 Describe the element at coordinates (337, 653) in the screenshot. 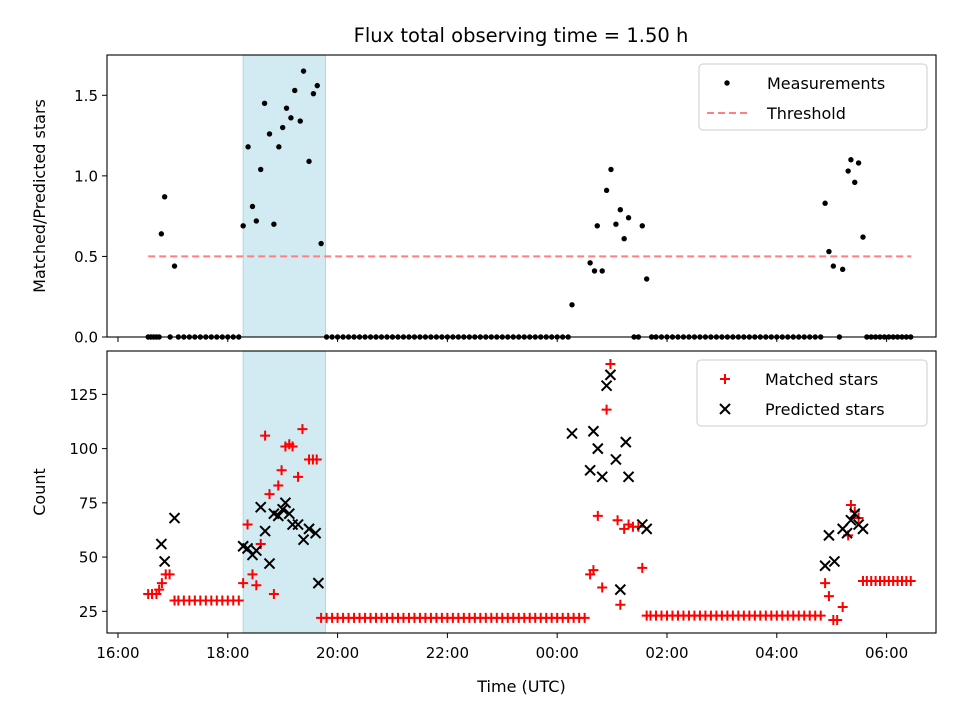

I see `x-tick-label: 20:00` at that location.